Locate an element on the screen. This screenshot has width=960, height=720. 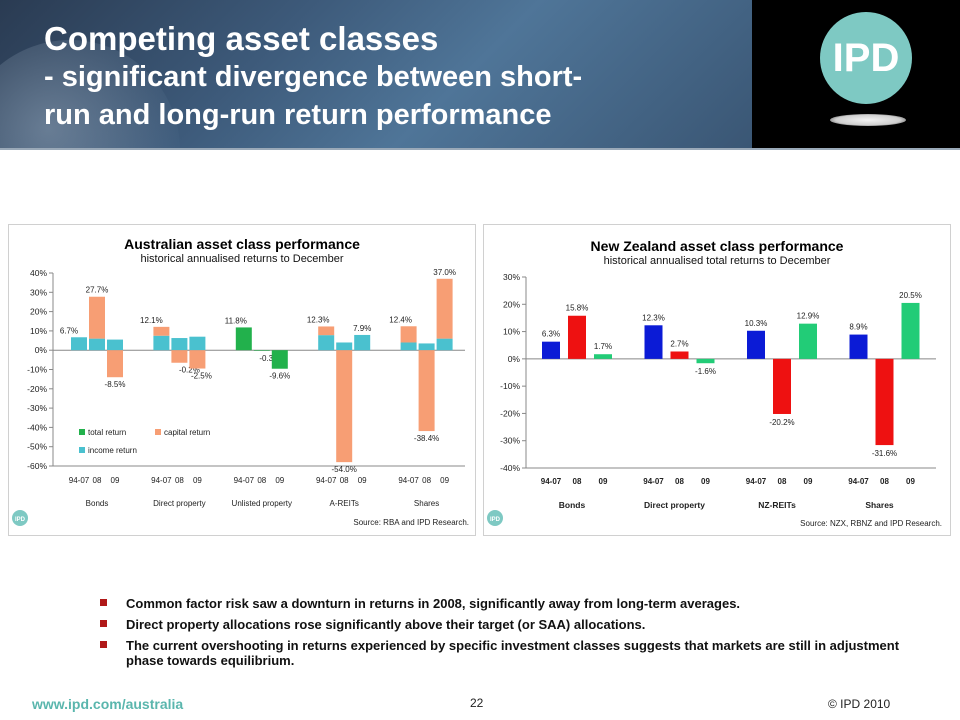
bar-data-label: -8.5% is located at coordinates (115, 384).